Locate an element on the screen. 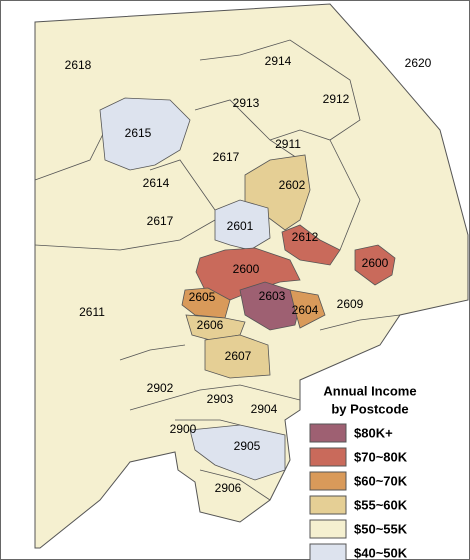  region-label: 2618 is located at coordinates (78, 65).